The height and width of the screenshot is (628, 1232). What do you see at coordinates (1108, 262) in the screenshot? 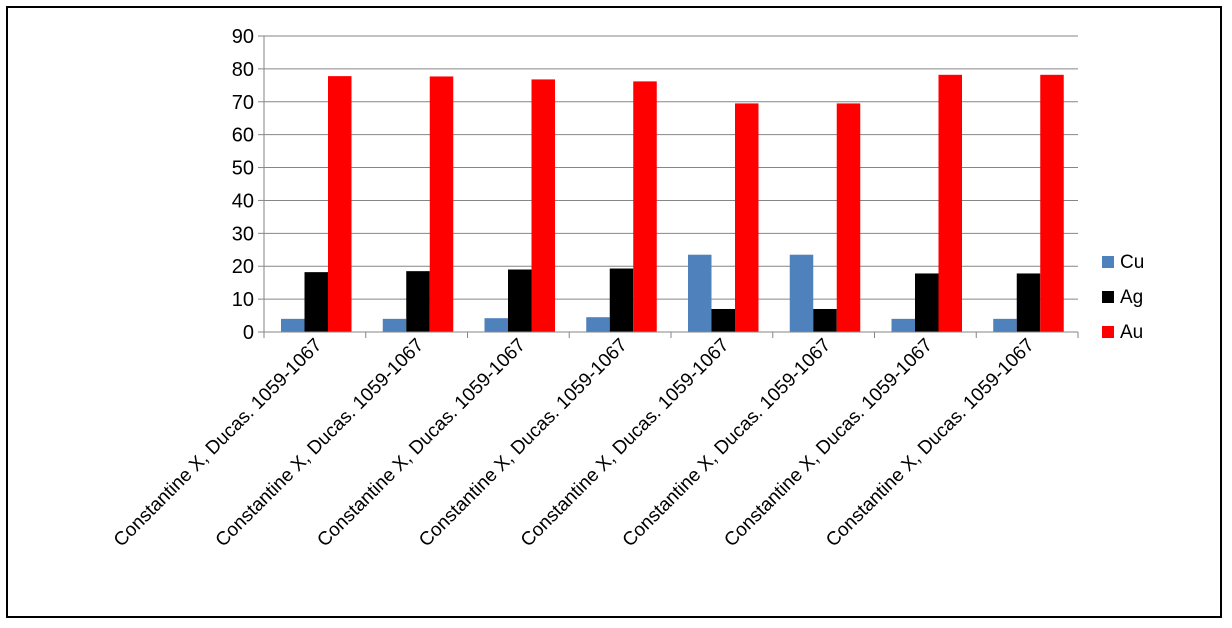
I see `legend-swatch-cu` at bounding box center [1108, 262].